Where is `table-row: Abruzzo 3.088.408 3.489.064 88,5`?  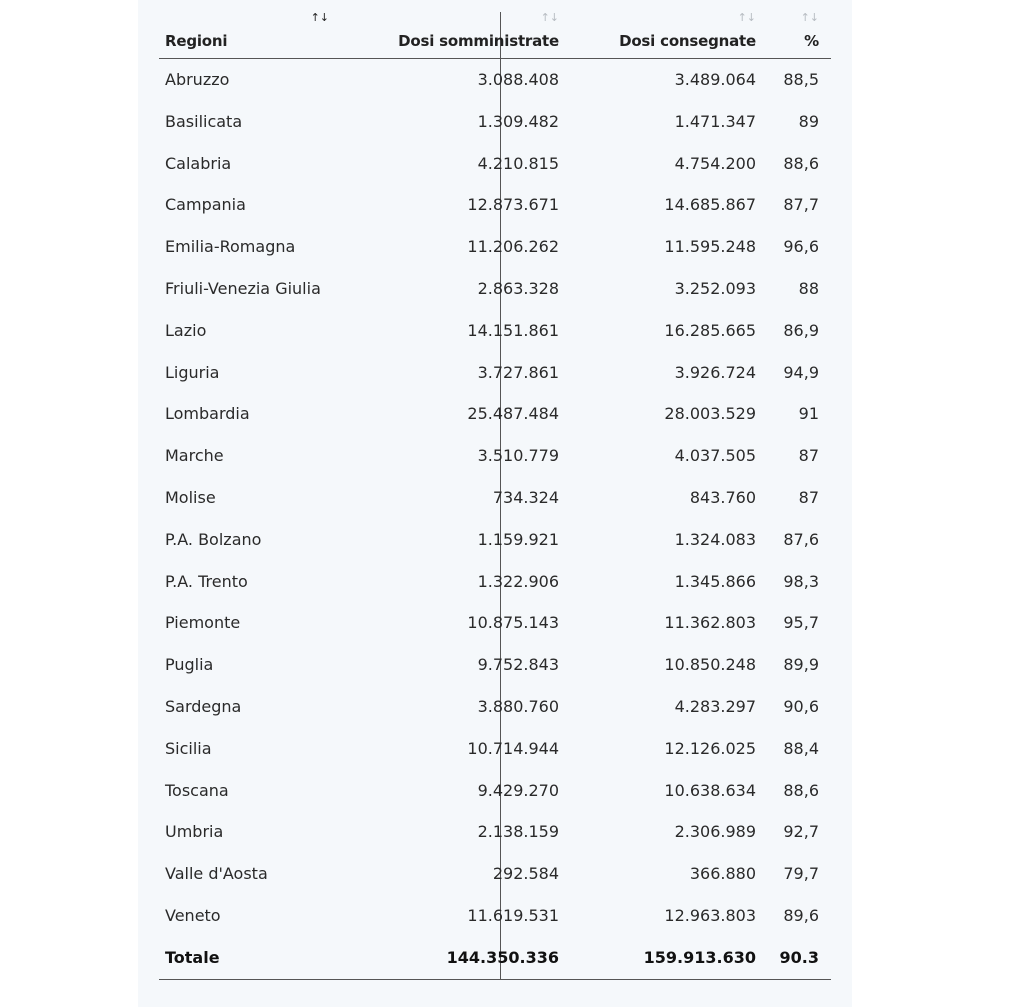 table-row: Abruzzo 3.088.408 3.489.064 88,5 is located at coordinates (495, 80).